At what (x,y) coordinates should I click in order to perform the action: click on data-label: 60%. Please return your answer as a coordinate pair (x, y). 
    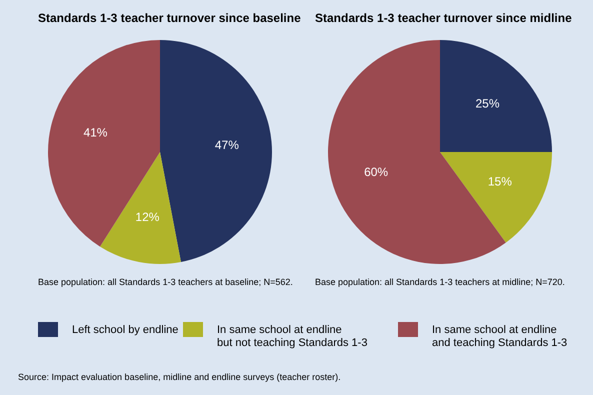
    Looking at the image, I should click on (376, 171).